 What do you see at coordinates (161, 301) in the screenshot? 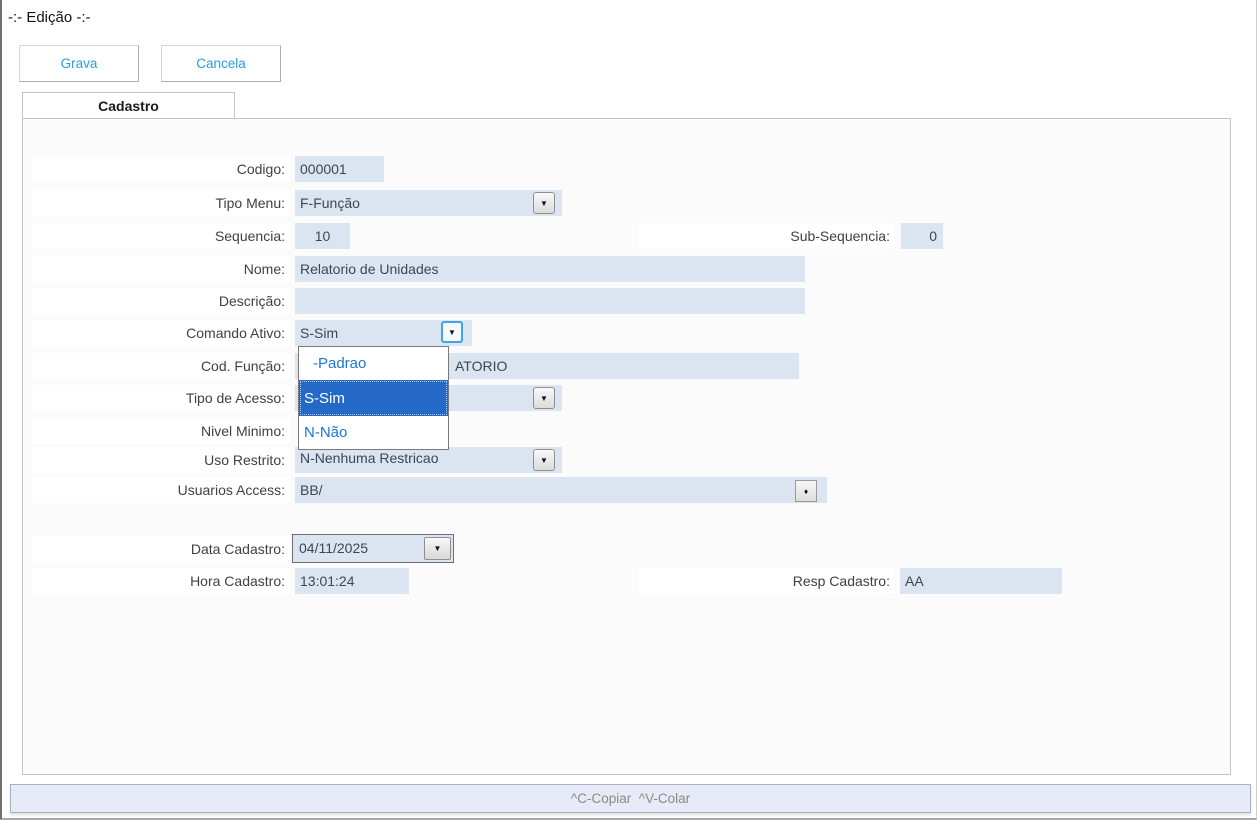
I see `descricao-label: Descrição:` at bounding box center [161, 301].